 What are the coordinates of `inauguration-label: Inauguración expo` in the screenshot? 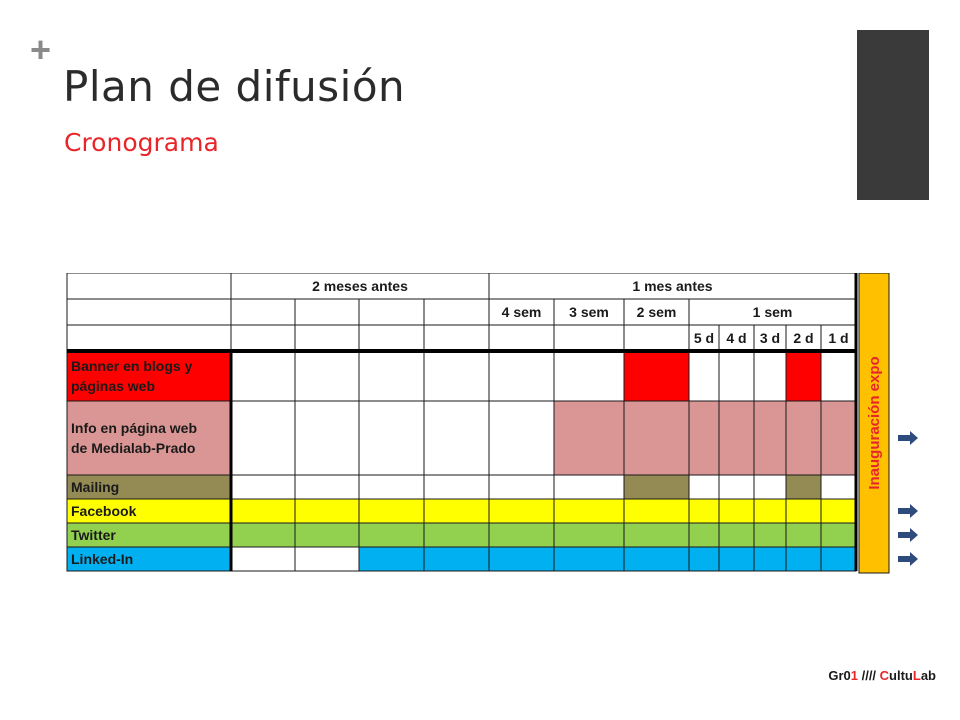 It's located at (874, 422).